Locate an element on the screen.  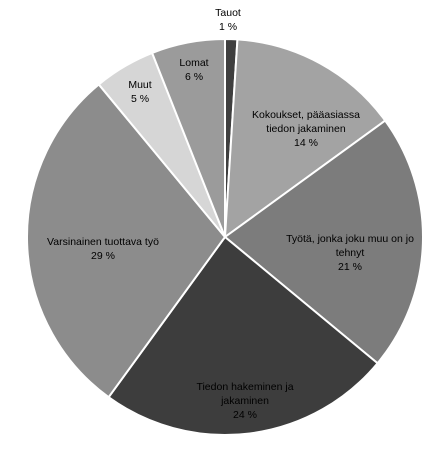
data-label-muut: Muut 5 % is located at coordinates (140, 92).